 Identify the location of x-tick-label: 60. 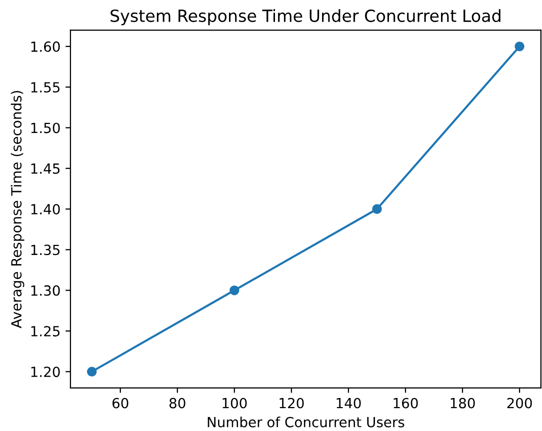
(120, 403).